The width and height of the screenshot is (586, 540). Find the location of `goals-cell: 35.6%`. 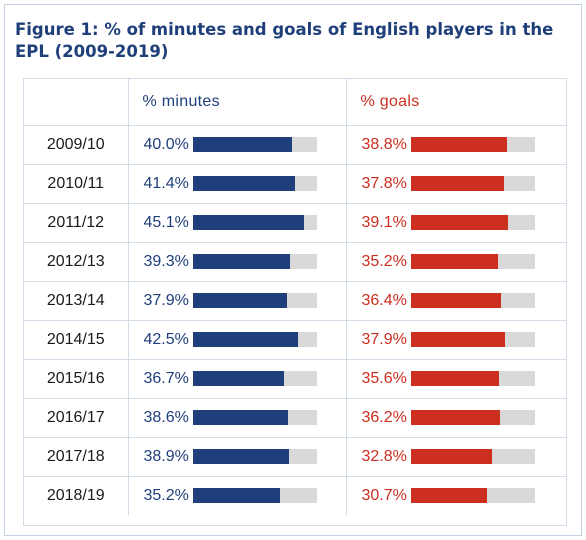

goals-cell: 35.6% is located at coordinates (455, 378).